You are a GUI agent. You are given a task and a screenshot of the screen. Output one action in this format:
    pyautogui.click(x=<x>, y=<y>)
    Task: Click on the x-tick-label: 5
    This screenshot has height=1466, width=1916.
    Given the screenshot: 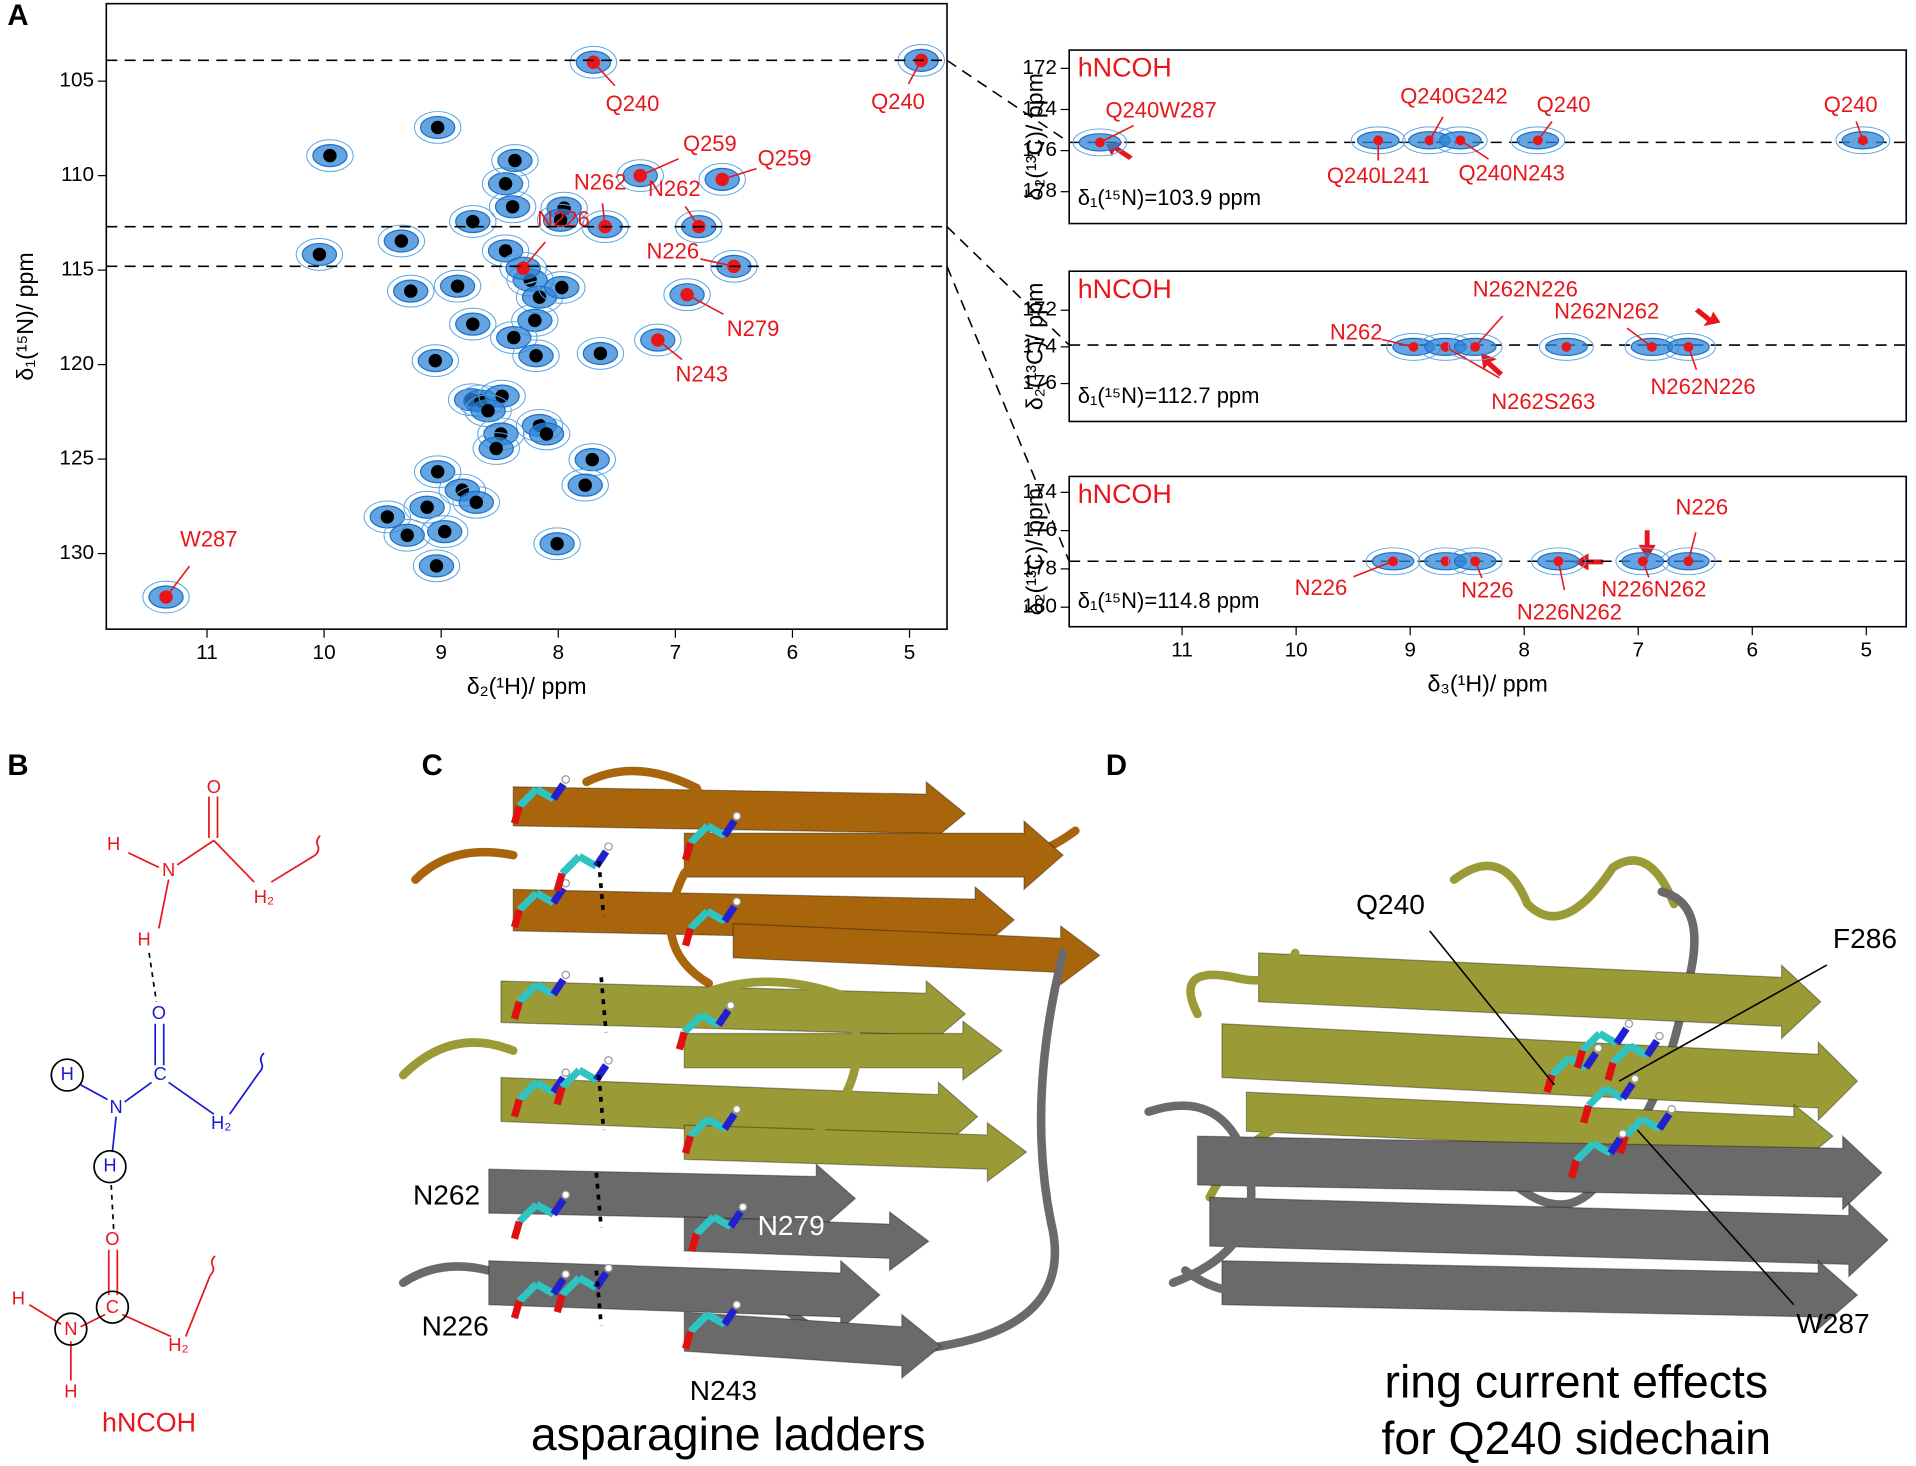 What is the action you would take?
    pyautogui.click(x=1867, y=650)
    